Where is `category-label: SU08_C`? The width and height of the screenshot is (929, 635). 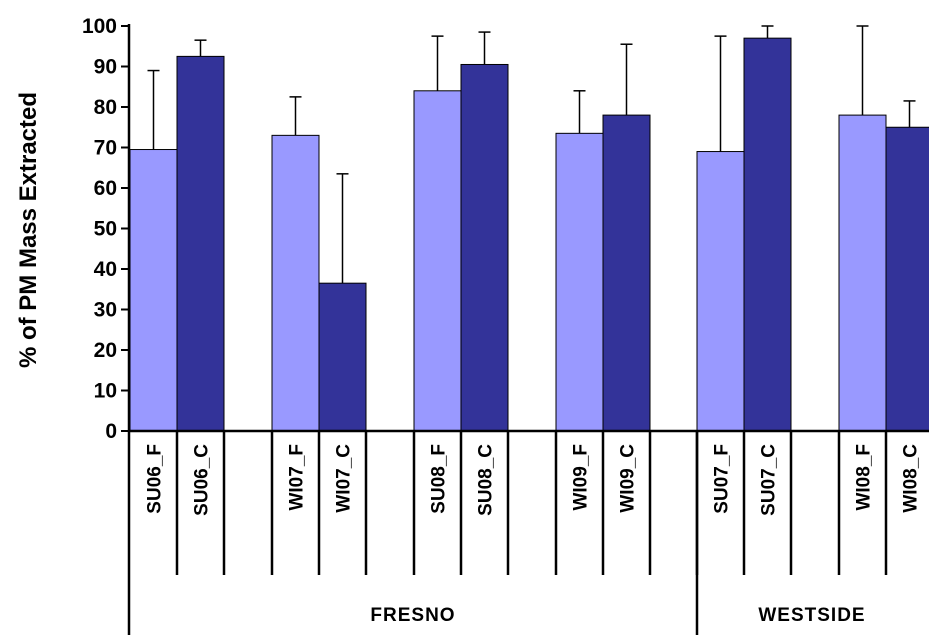
category-label: SU08_C is located at coordinates (486, 480).